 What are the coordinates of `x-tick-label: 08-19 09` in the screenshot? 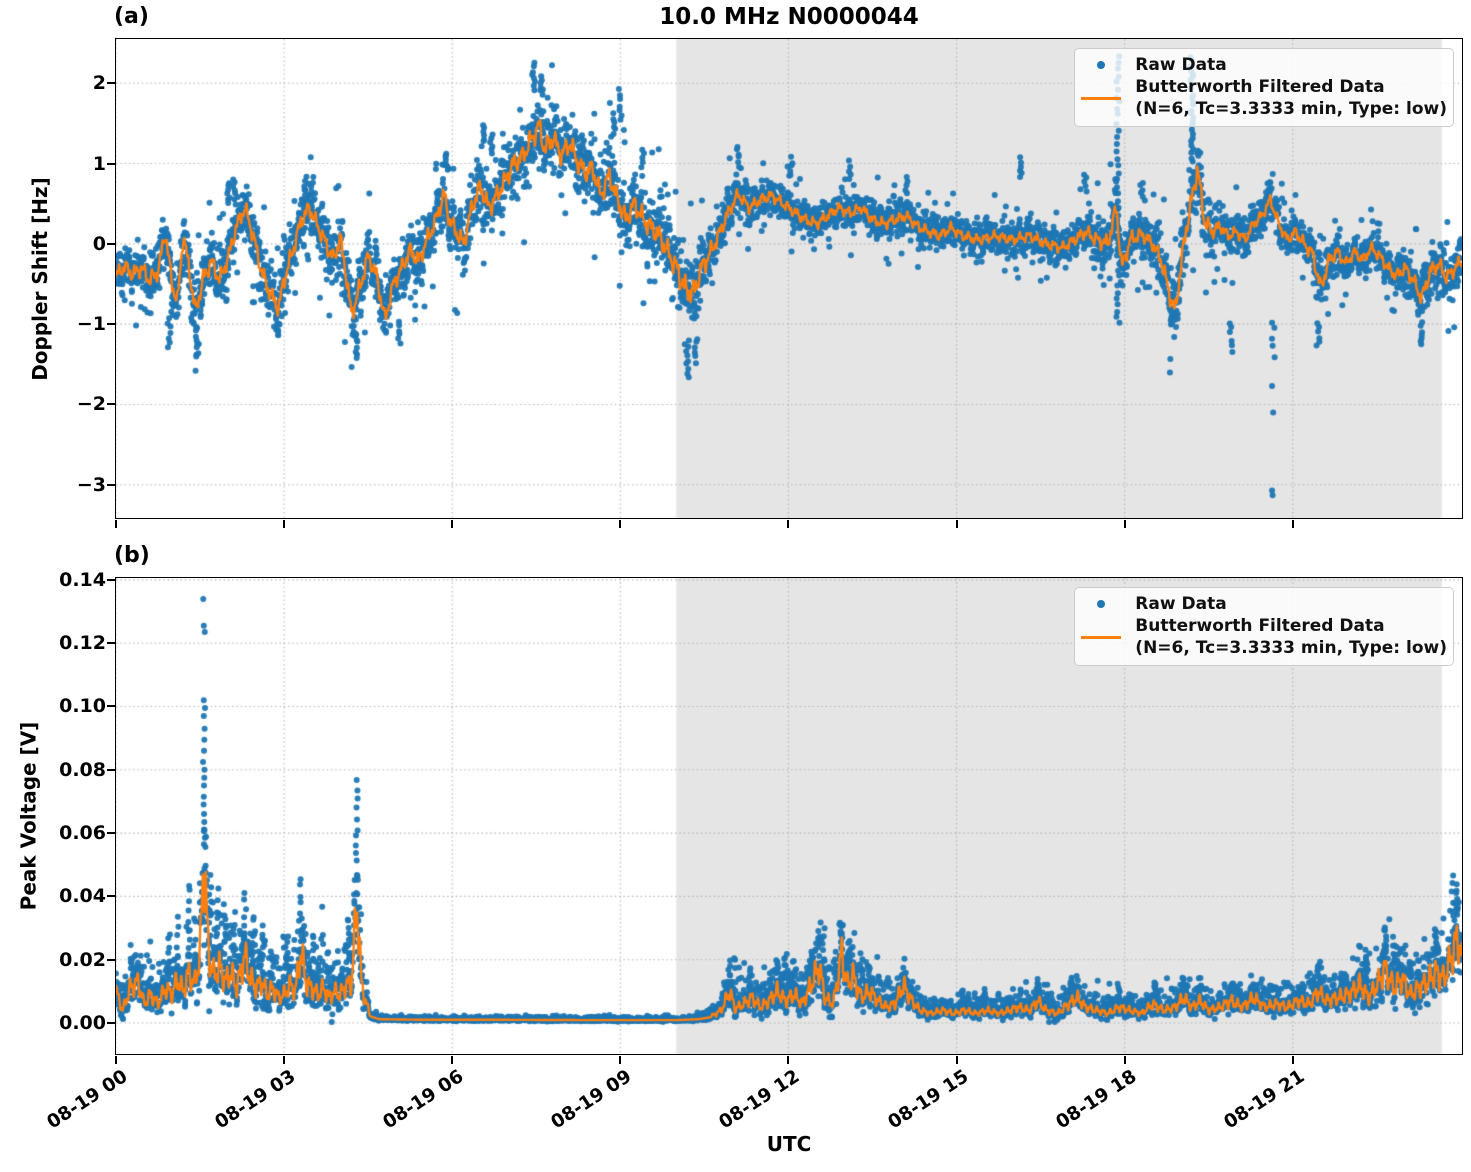 It's located at (591, 1100).